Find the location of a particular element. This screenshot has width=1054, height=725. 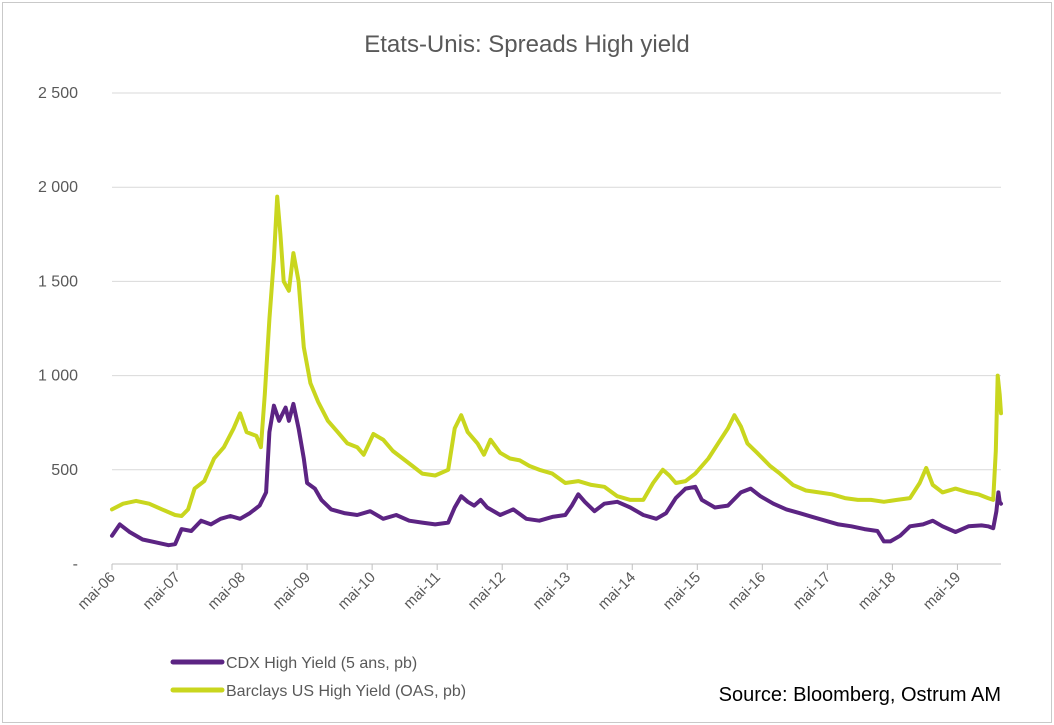

legend-label: CDX High Yield (5 ans, pb) is located at coordinates (321, 663).